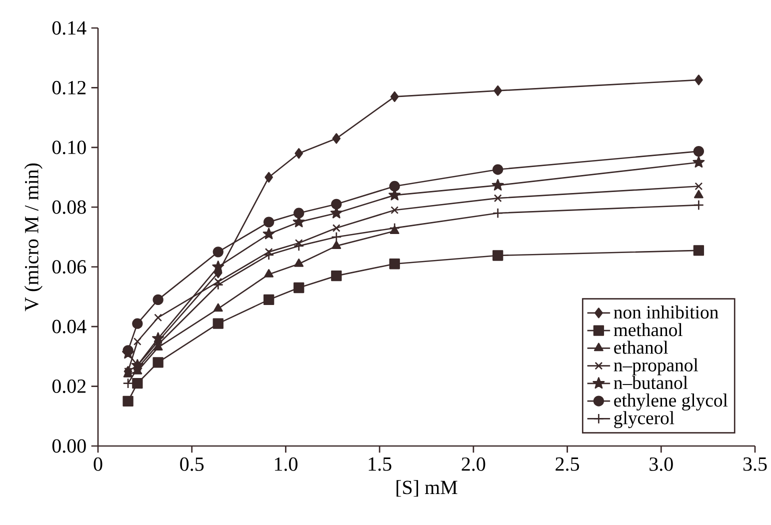 The height and width of the screenshot is (525, 771). What do you see at coordinates (427, 488) in the screenshot?
I see `x-axis-title: [S] mM` at bounding box center [427, 488].